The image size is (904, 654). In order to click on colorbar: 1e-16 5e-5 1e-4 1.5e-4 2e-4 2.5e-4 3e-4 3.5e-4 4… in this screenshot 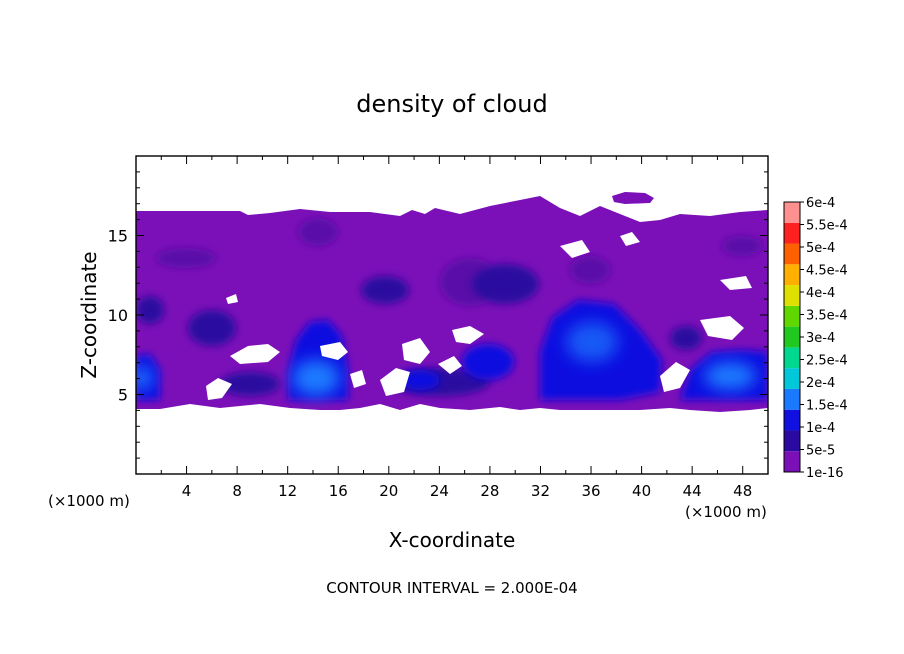, I will do `click(815, 338)`.